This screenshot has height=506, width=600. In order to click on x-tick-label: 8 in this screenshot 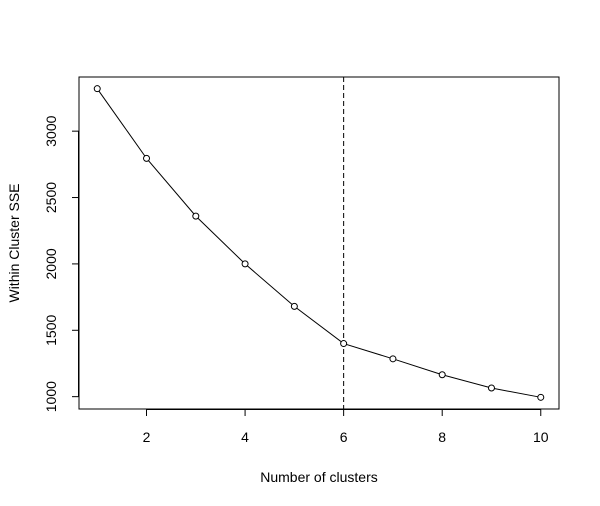, I will do `click(442, 437)`.